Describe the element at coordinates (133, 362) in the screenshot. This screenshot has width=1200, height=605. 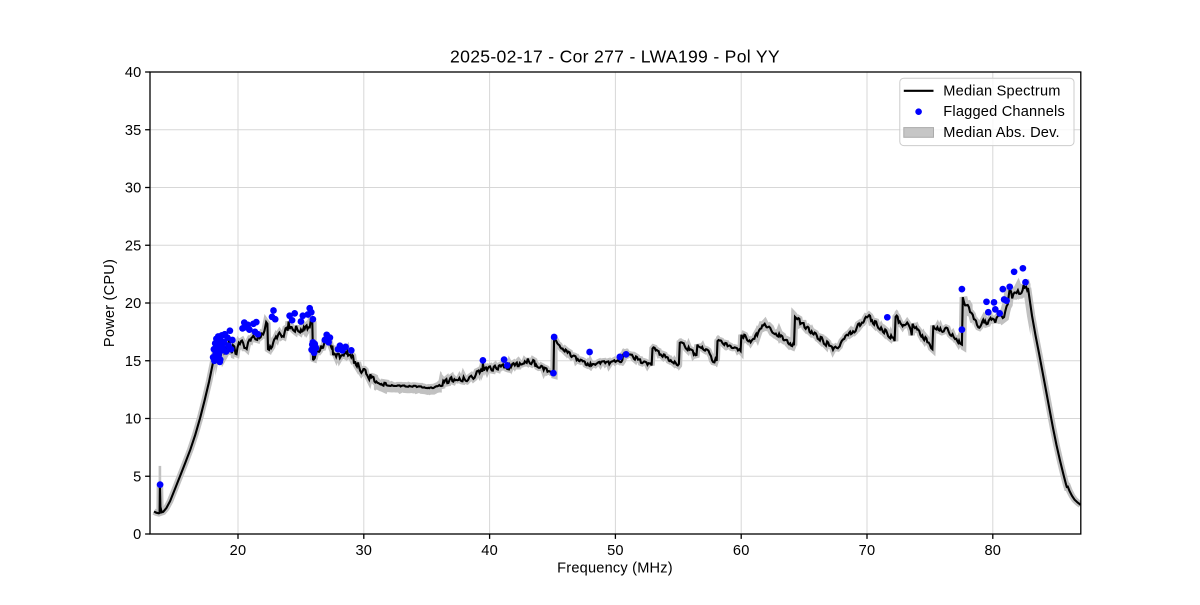
I see `svg-text: 15` at that location.